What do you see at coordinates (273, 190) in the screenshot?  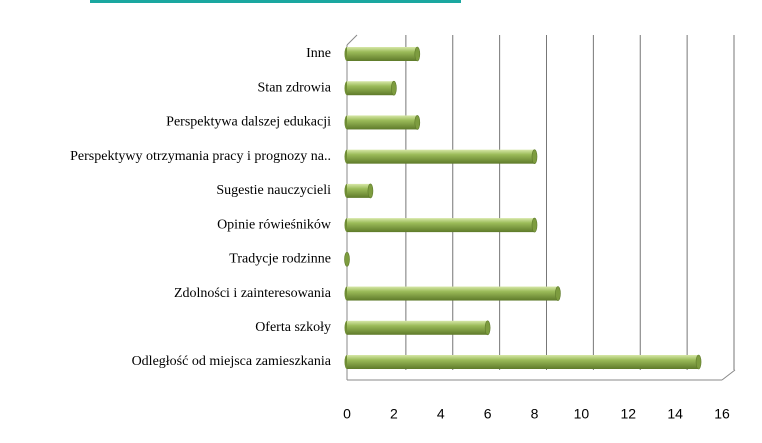 I see `y-tick-label: Sugestie nauczycieli` at bounding box center [273, 190].